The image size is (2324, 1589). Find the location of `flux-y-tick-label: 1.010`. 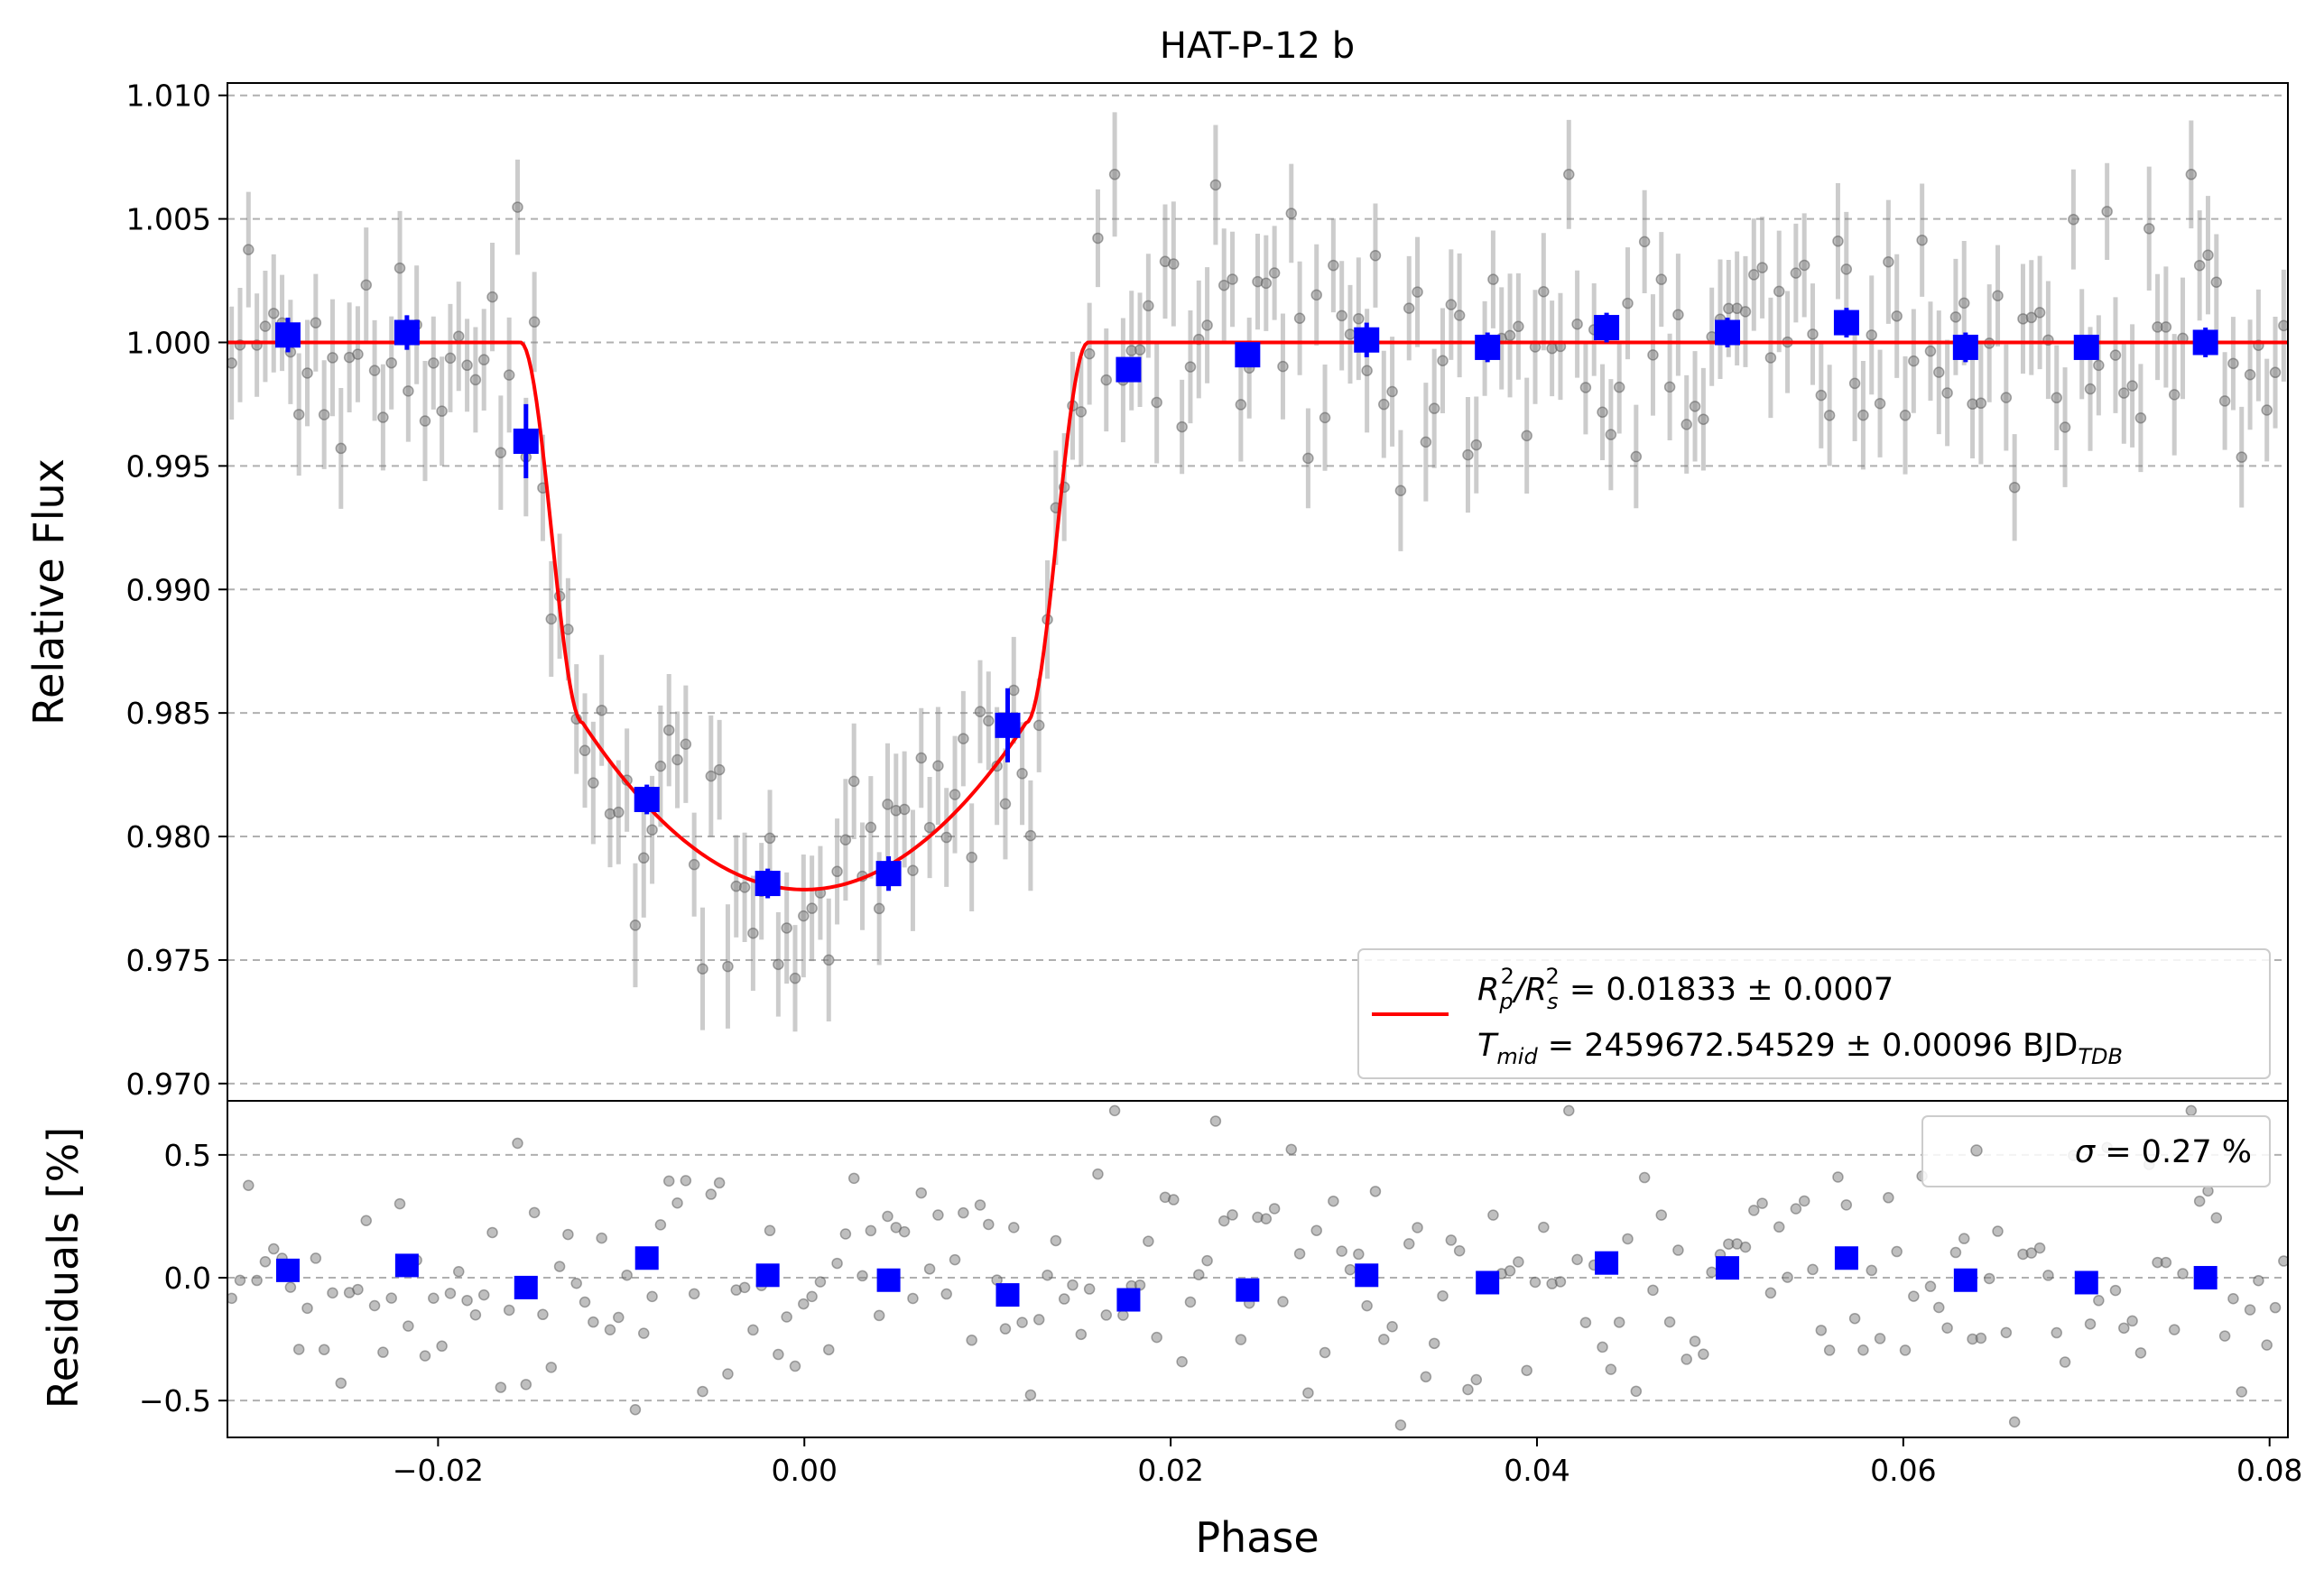

flux-y-tick-label: 1.010 is located at coordinates (169, 97).